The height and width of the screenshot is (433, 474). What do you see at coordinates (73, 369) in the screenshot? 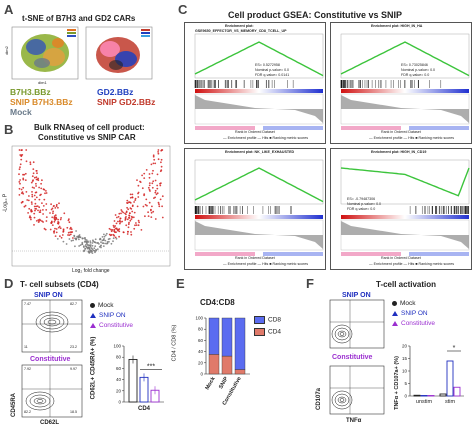
I see `d-const-q2: 9.97` at bounding box center [73, 369].